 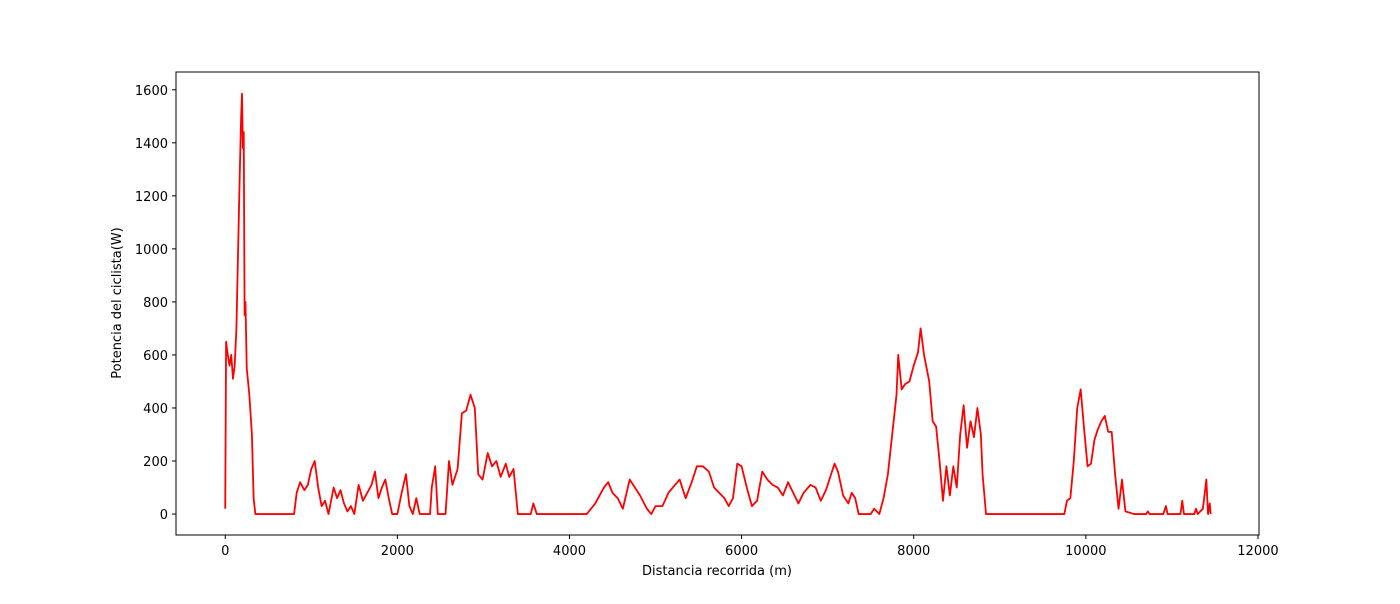 I want to click on x-tick-label: 12000, so click(x=1257, y=551).